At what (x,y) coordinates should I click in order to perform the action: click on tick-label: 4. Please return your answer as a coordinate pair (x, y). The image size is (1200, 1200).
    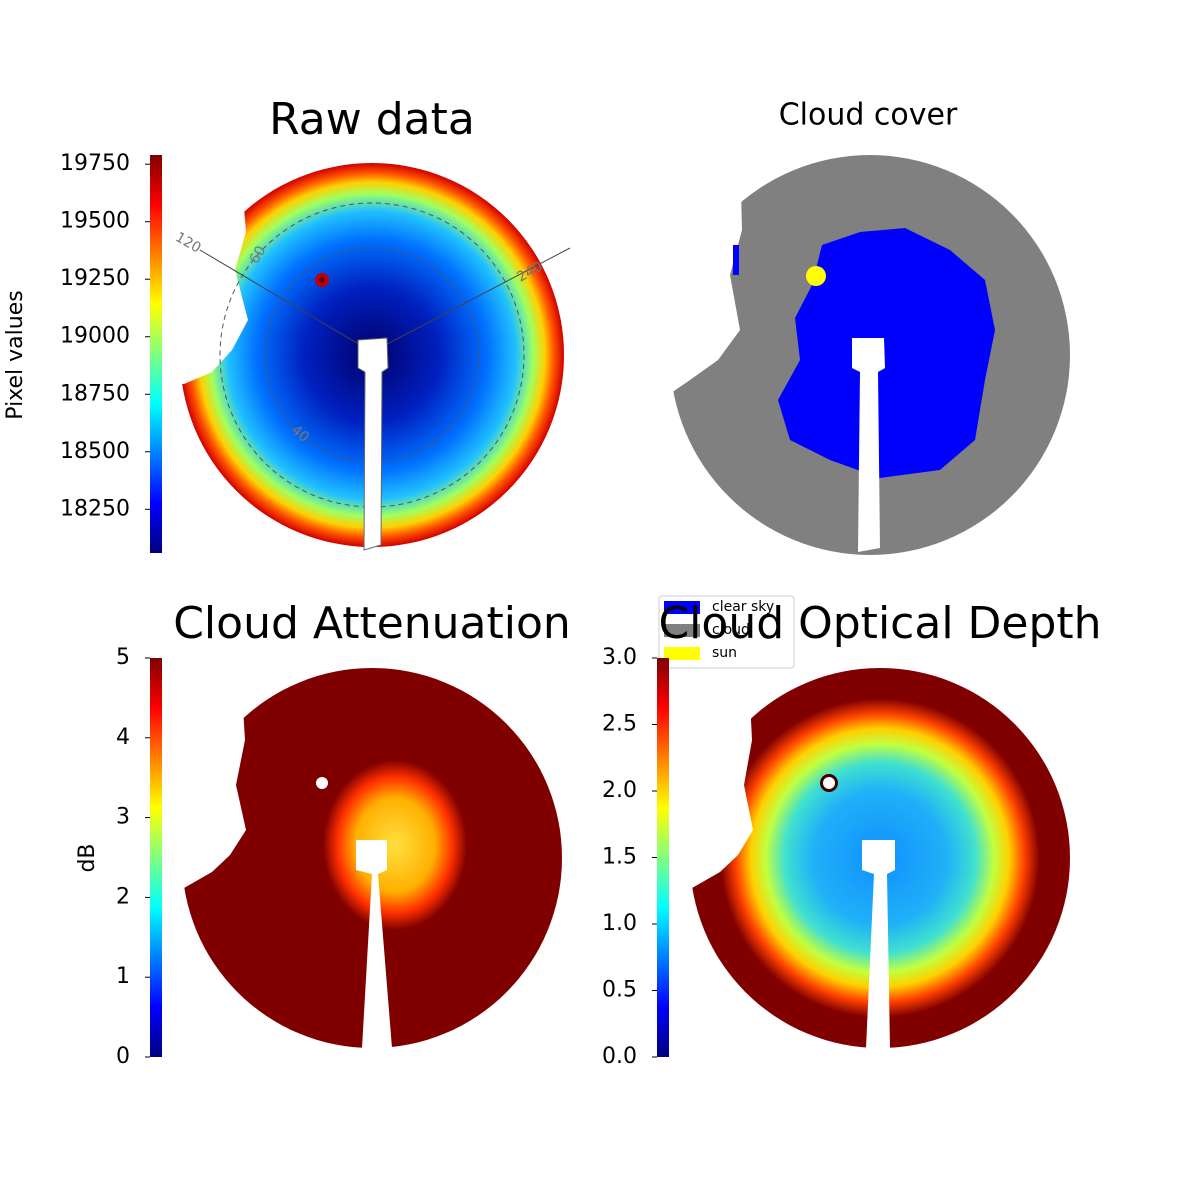
    Looking at the image, I should click on (123, 737).